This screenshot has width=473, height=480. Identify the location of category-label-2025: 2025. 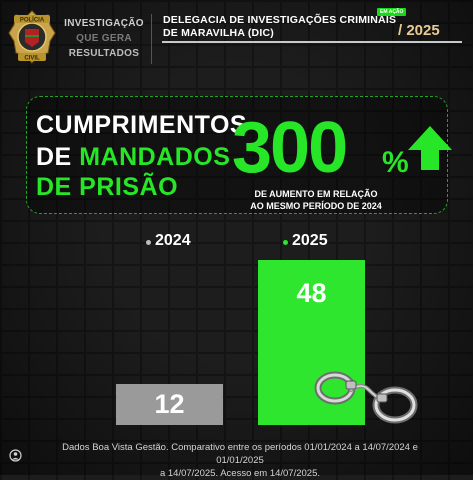
(310, 240).